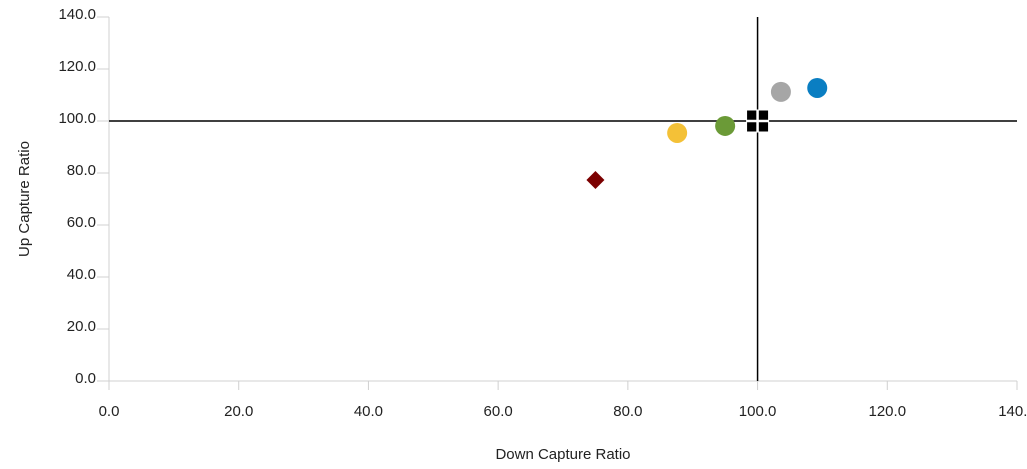  Describe the element at coordinates (109, 411) in the screenshot. I see `x-tick-label: 0.0` at that location.